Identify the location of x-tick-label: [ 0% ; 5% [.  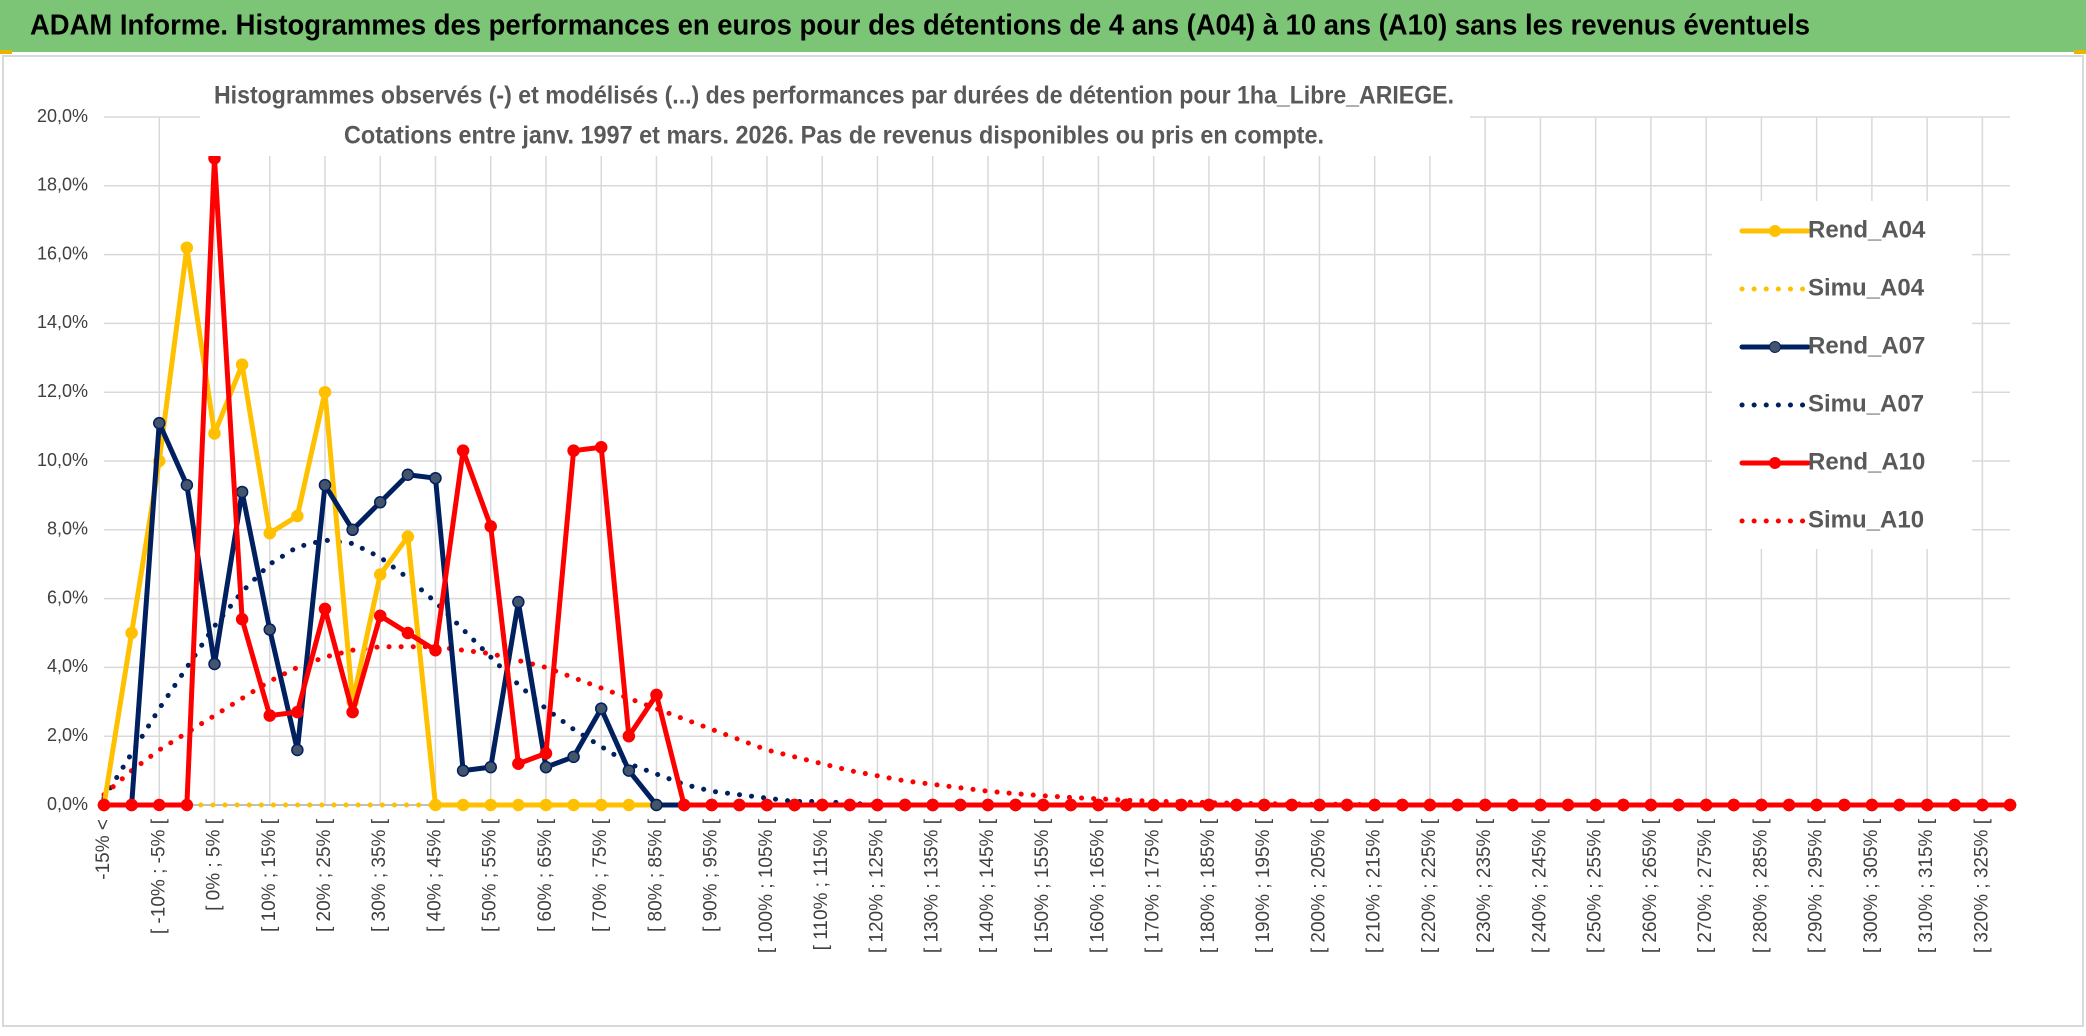
(214, 864).